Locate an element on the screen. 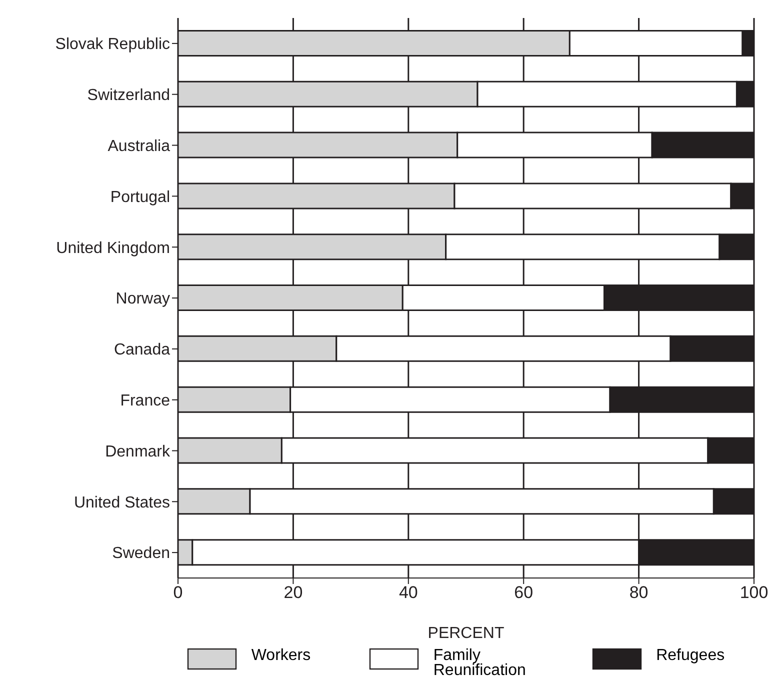 The width and height of the screenshot is (770, 697). y-tick-label: United Kingdom is located at coordinates (113, 248).